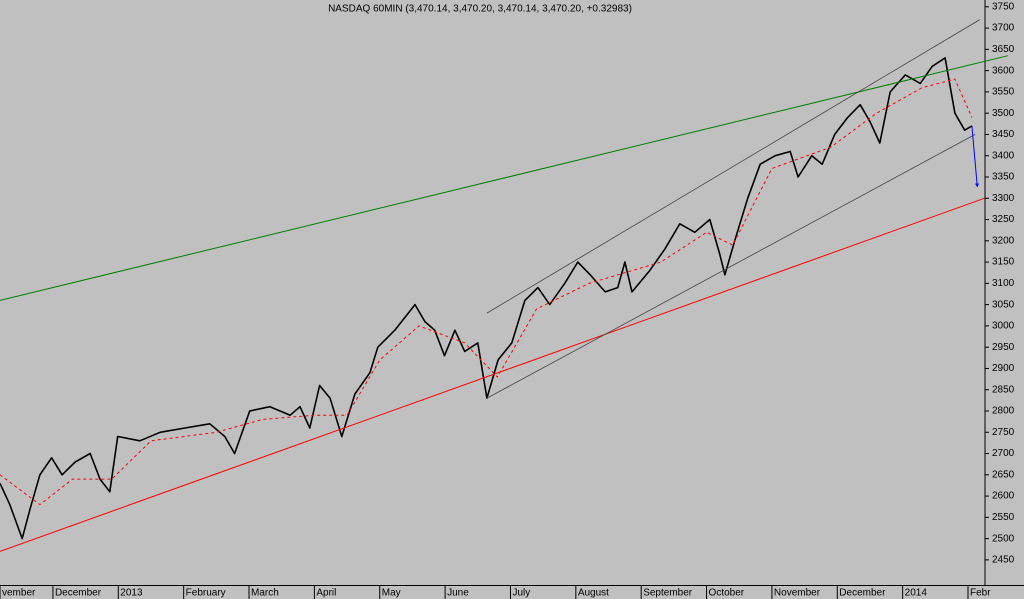 The width and height of the screenshot is (1024, 599). Describe the element at coordinates (980, 593) in the screenshot. I see `x-tick-label: Febr` at that location.